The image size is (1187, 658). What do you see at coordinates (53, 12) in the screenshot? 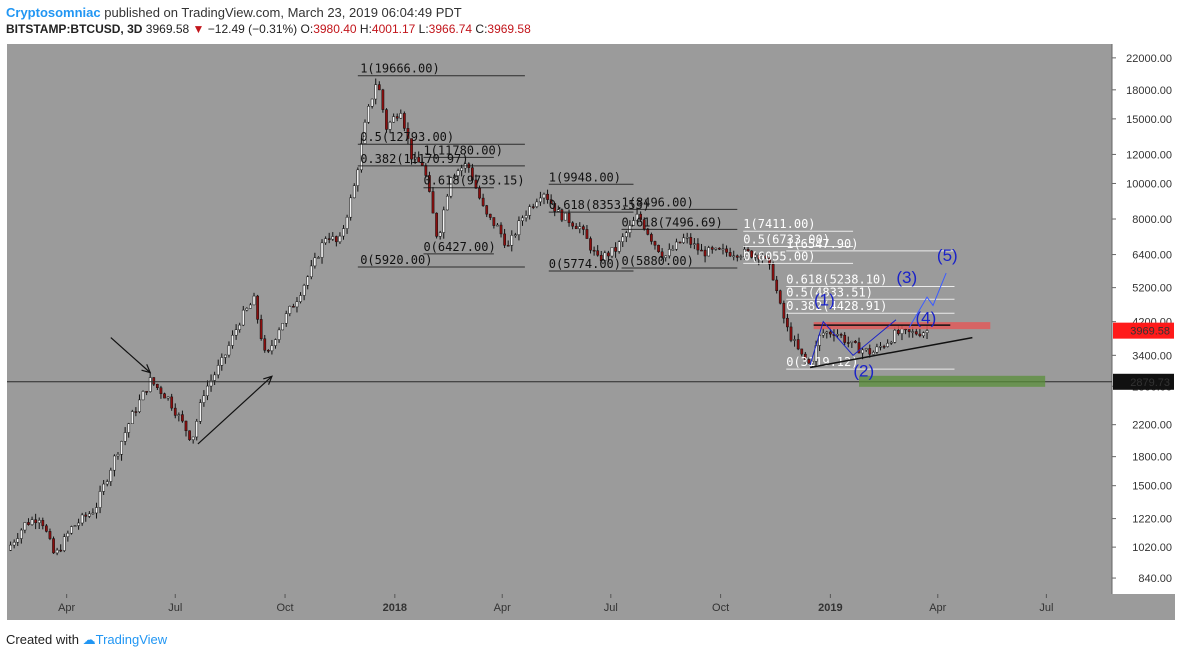
I see `author-link: Cryptosomniac` at bounding box center [53, 12].